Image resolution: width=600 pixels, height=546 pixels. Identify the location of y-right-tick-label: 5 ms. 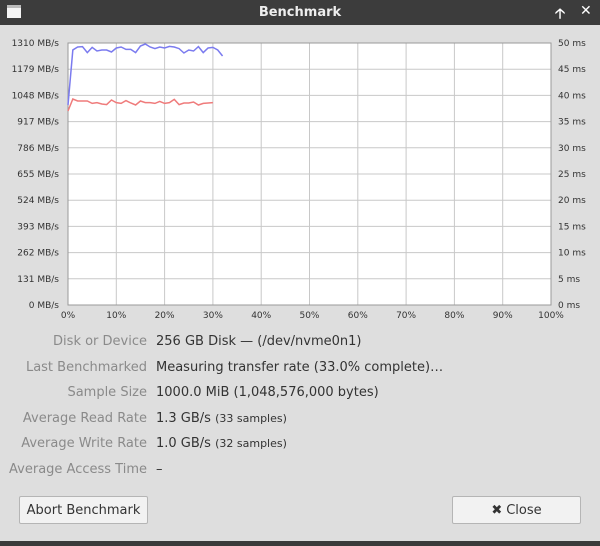
(569, 280).